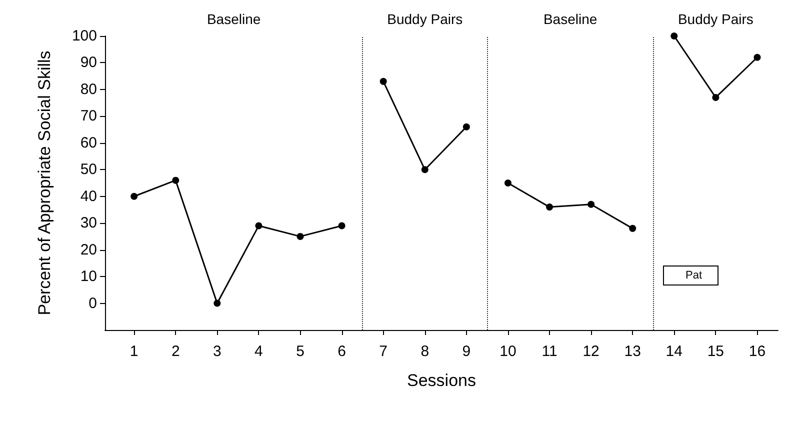 The height and width of the screenshot is (425, 788). What do you see at coordinates (88, 143) in the screenshot?
I see `y-tick-label: 60` at bounding box center [88, 143].